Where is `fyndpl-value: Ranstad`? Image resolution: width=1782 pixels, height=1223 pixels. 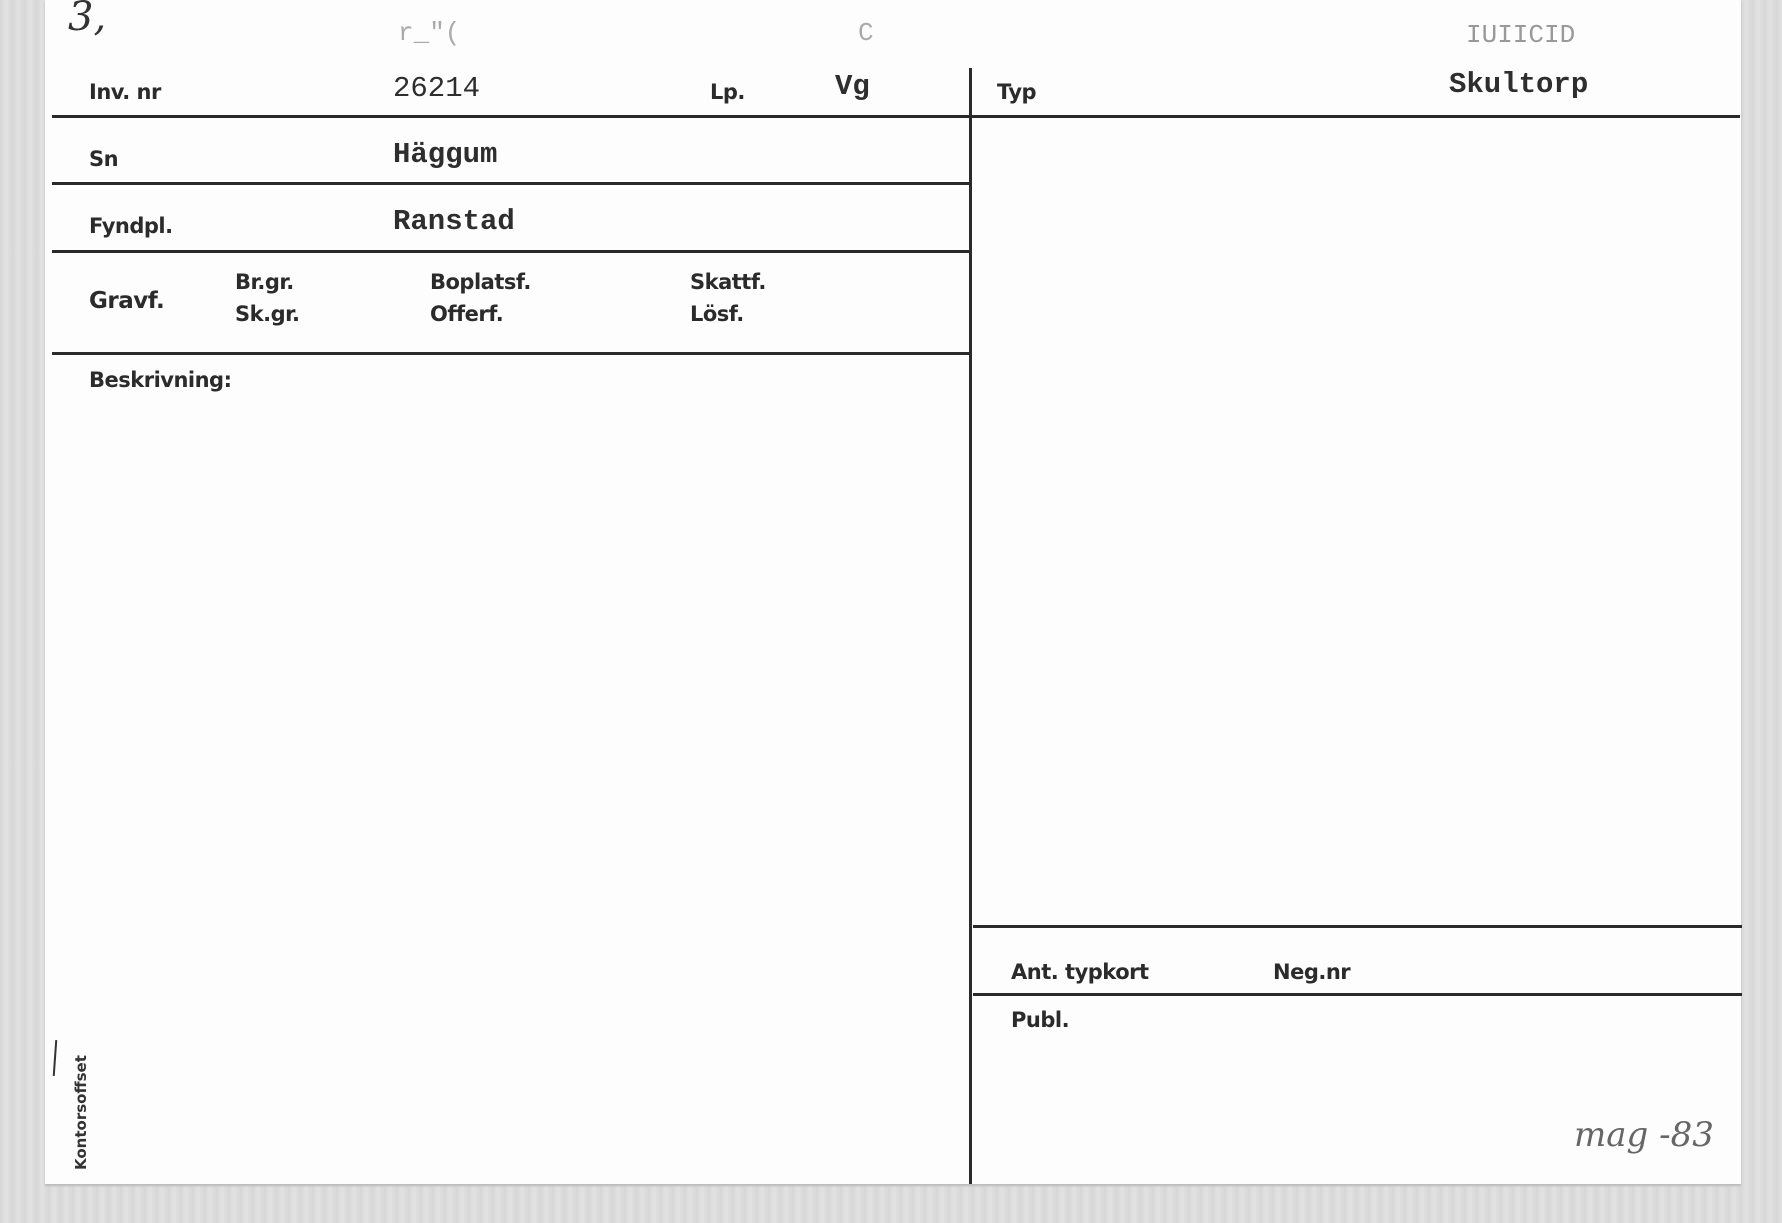 fyndpl-value: Ranstad is located at coordinates (454, 221).